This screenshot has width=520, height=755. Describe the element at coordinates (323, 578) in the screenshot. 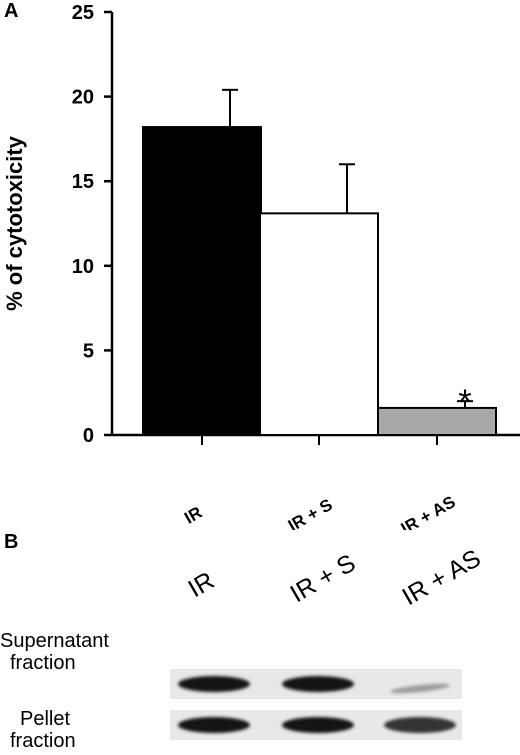

I see `blot-lane-label-ir-s: IR + S` at that location.